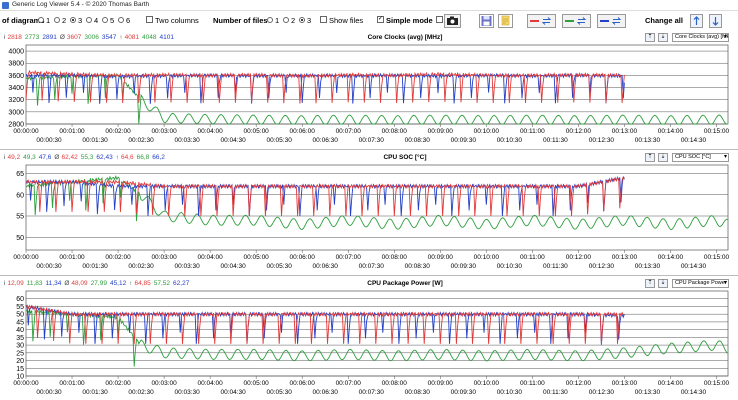 The image size is (738, 400). Describe the element at coordinates (162, 283) in the screenshot. I see `stat-value: 57,52` at that location.